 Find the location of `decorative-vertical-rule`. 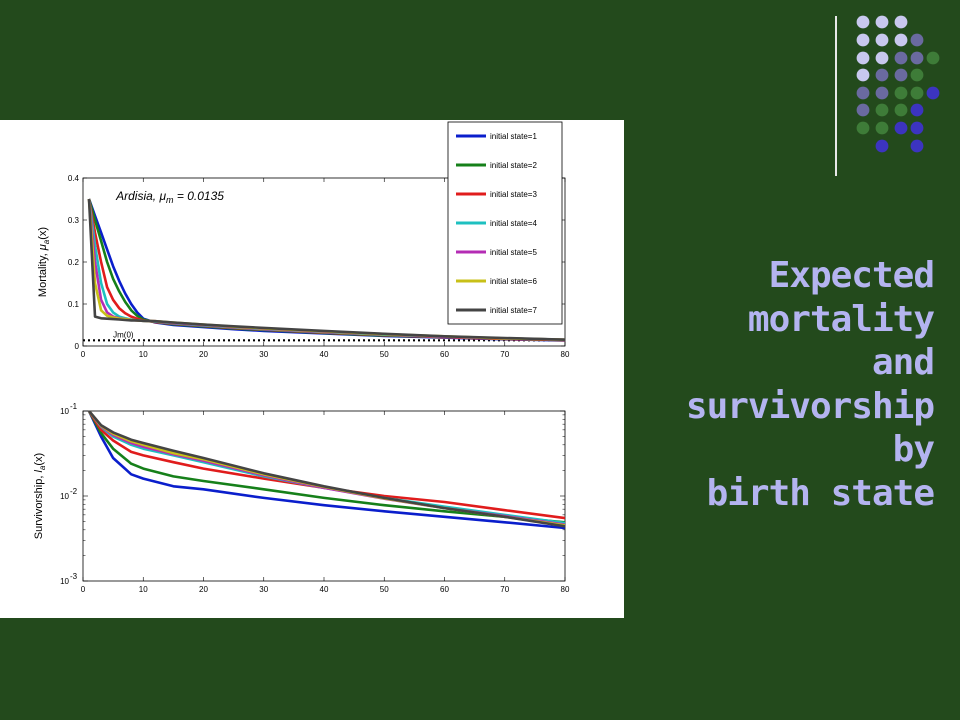

decorative-vertical-rule is located at coordinates (836, 96).